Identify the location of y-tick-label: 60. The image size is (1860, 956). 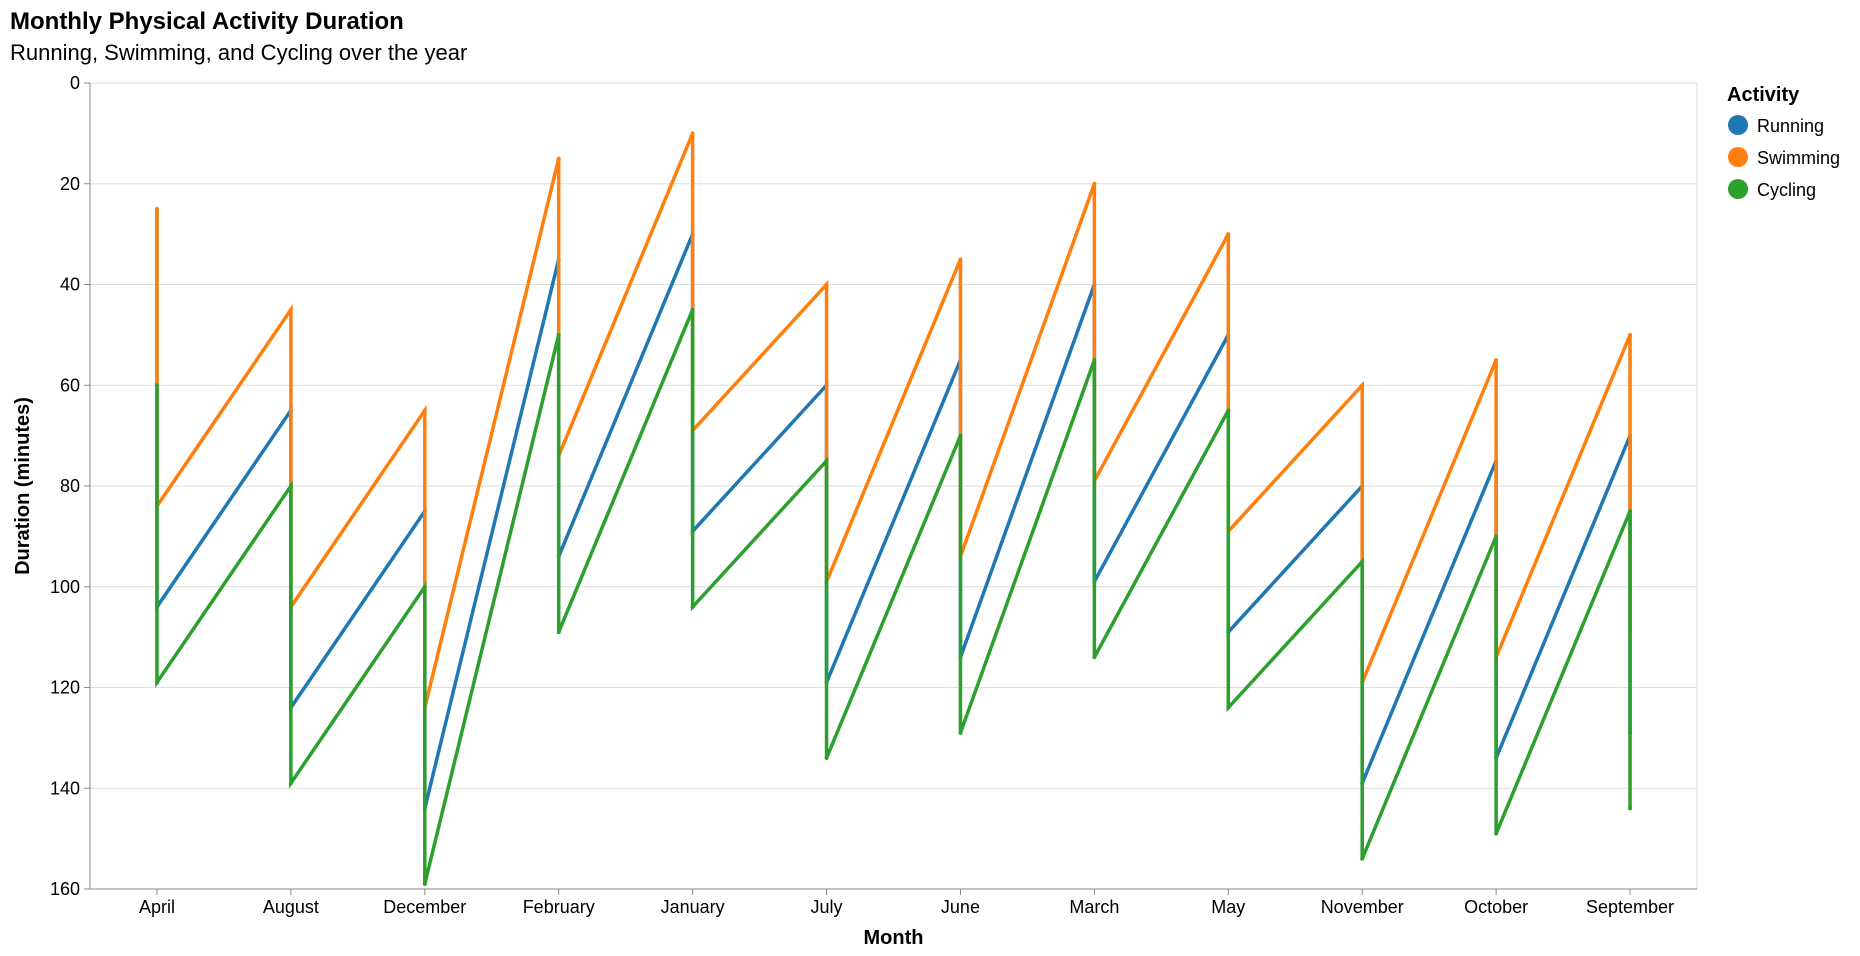
(70, 385).